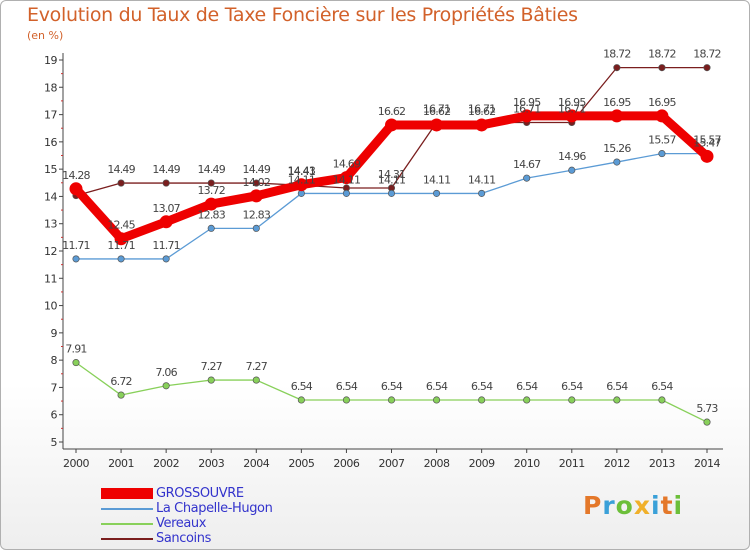 The height and width of the screenshot is (550, 750). What do you see at coordinates (166, 372) in the screenshot?
I see `data-label-vereaux: 7.06` at bounding box center [166, 372].